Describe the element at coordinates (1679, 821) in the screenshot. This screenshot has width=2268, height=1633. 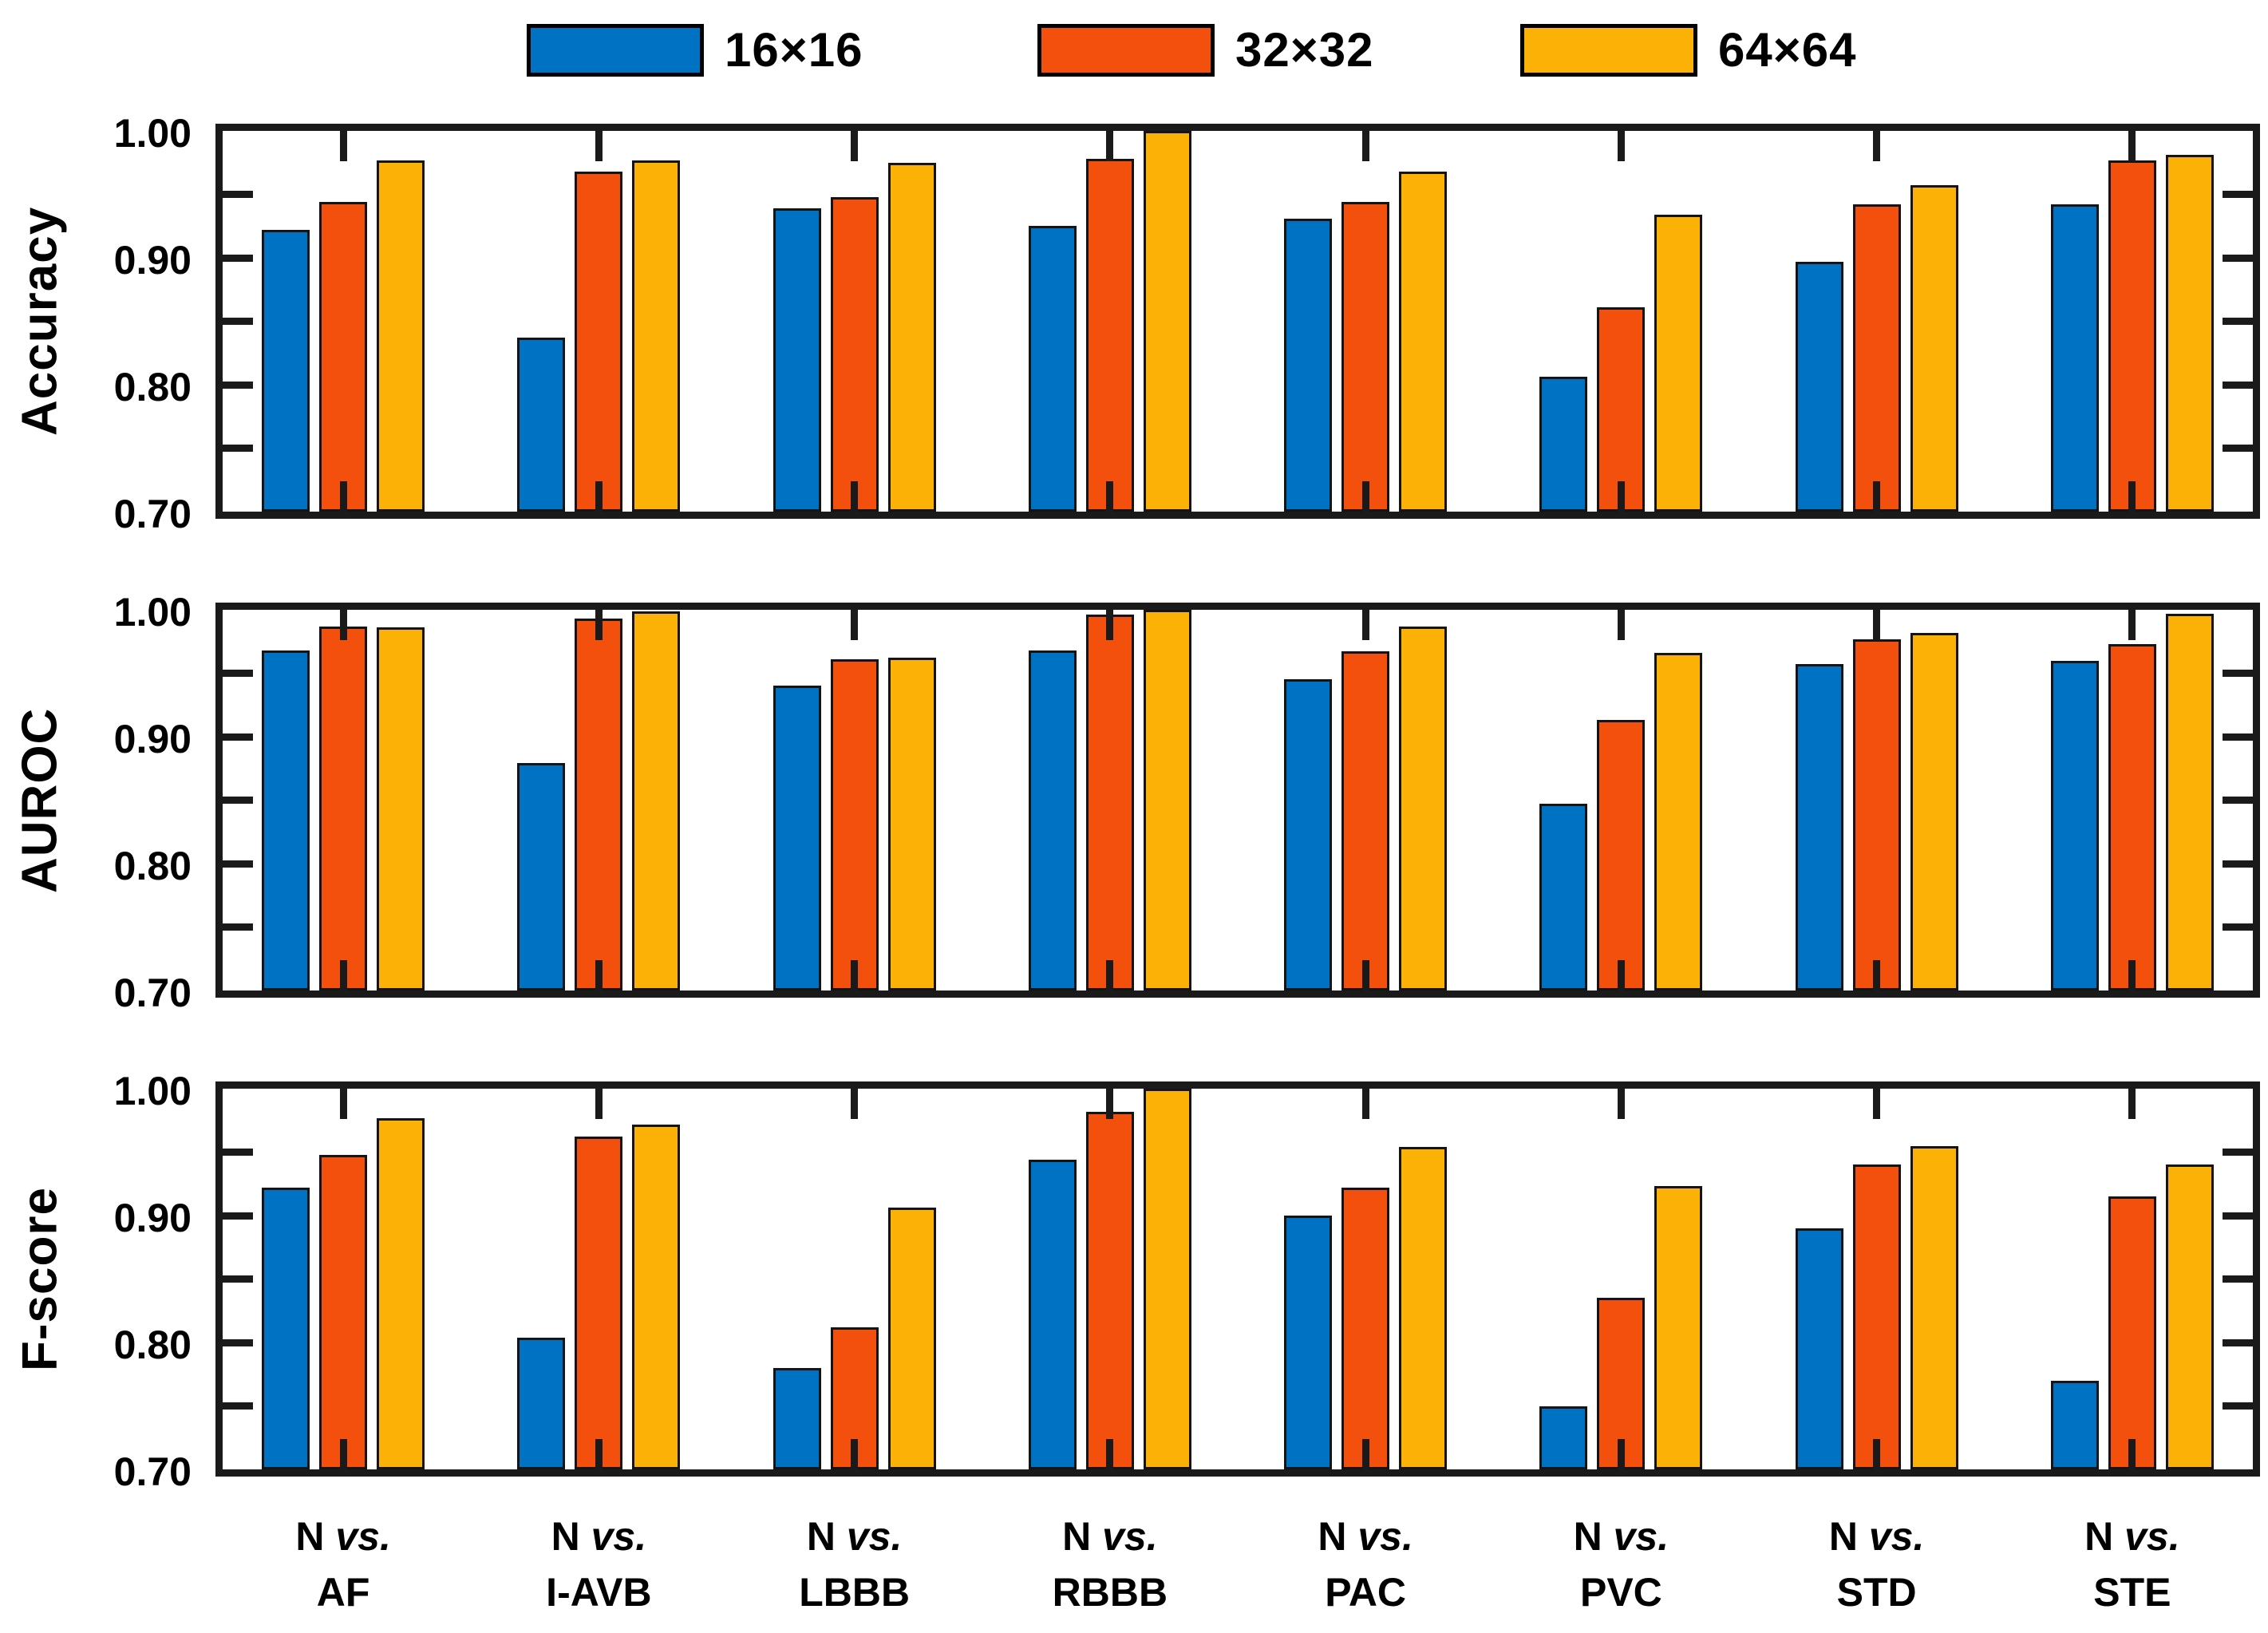
I see `bar-auroc-N-vs--PVC-64×64` at that location.